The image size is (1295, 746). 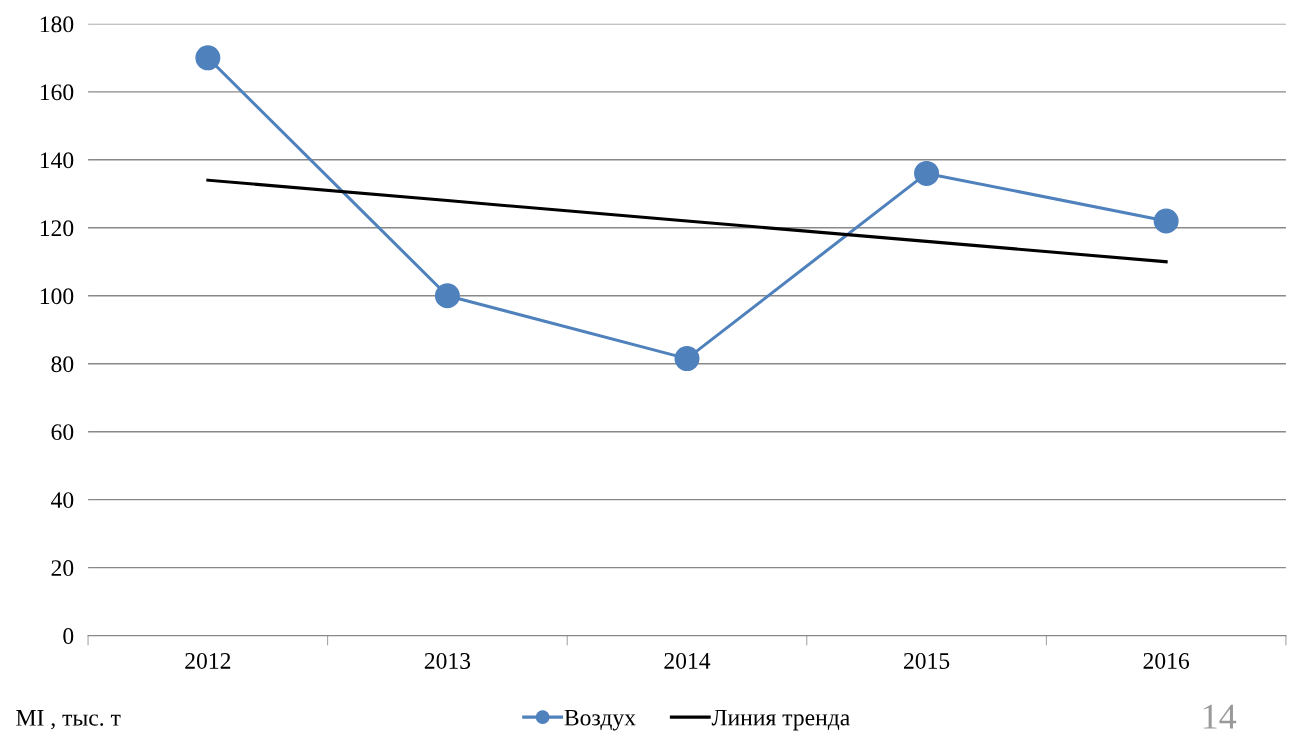 What do you see at coordinates (1220, 716) in the screenshot?
I see `text: 14` at bounding box center [1220, 716].